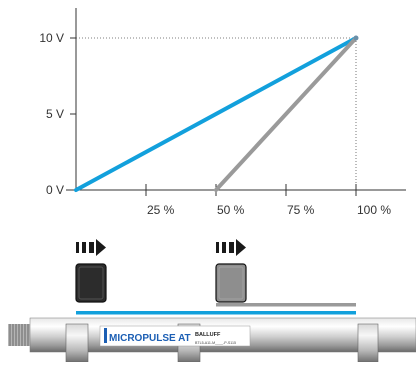 The image size is (416, 367). What do you see at coordinates (77, 343) in the screenshot?
I see `sensor-ring-left` at bounding box center [77, 343].